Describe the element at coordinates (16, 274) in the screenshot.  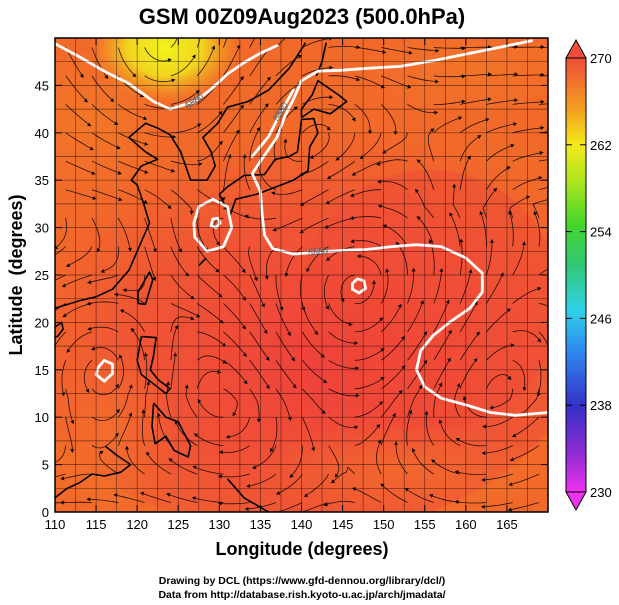
I see `y-axis-label: Latitude (degrees)` at that location.